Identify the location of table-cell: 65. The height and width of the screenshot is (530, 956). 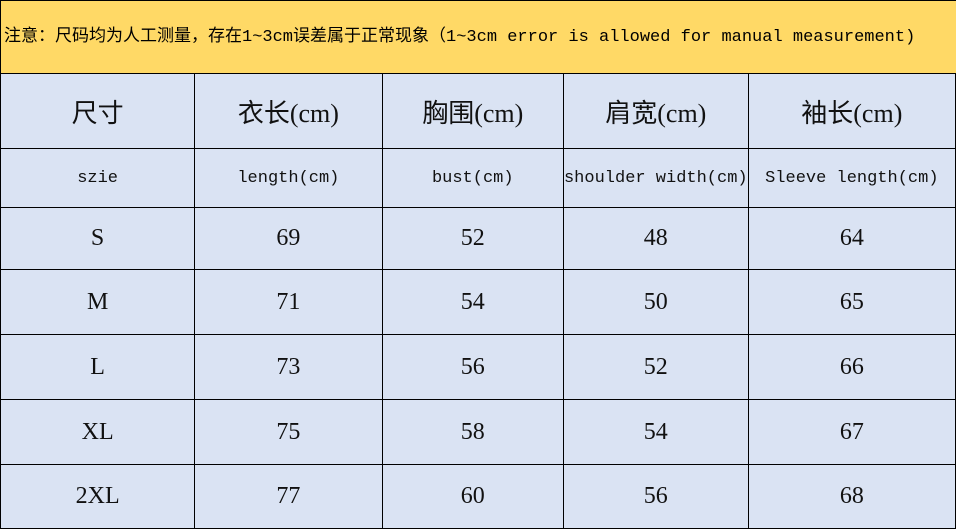
(851, 302).